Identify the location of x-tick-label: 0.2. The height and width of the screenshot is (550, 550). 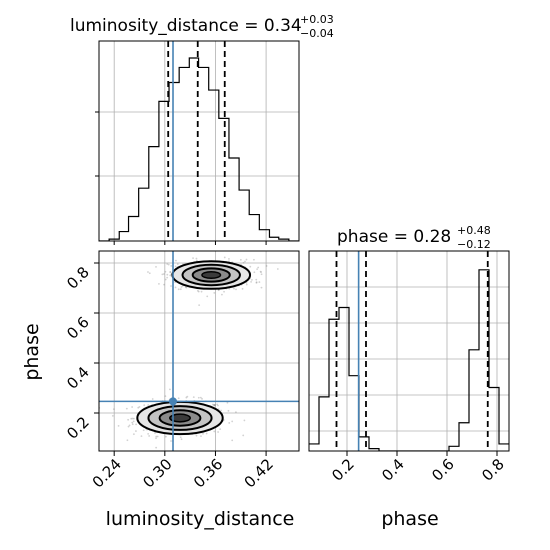
(343, 470).